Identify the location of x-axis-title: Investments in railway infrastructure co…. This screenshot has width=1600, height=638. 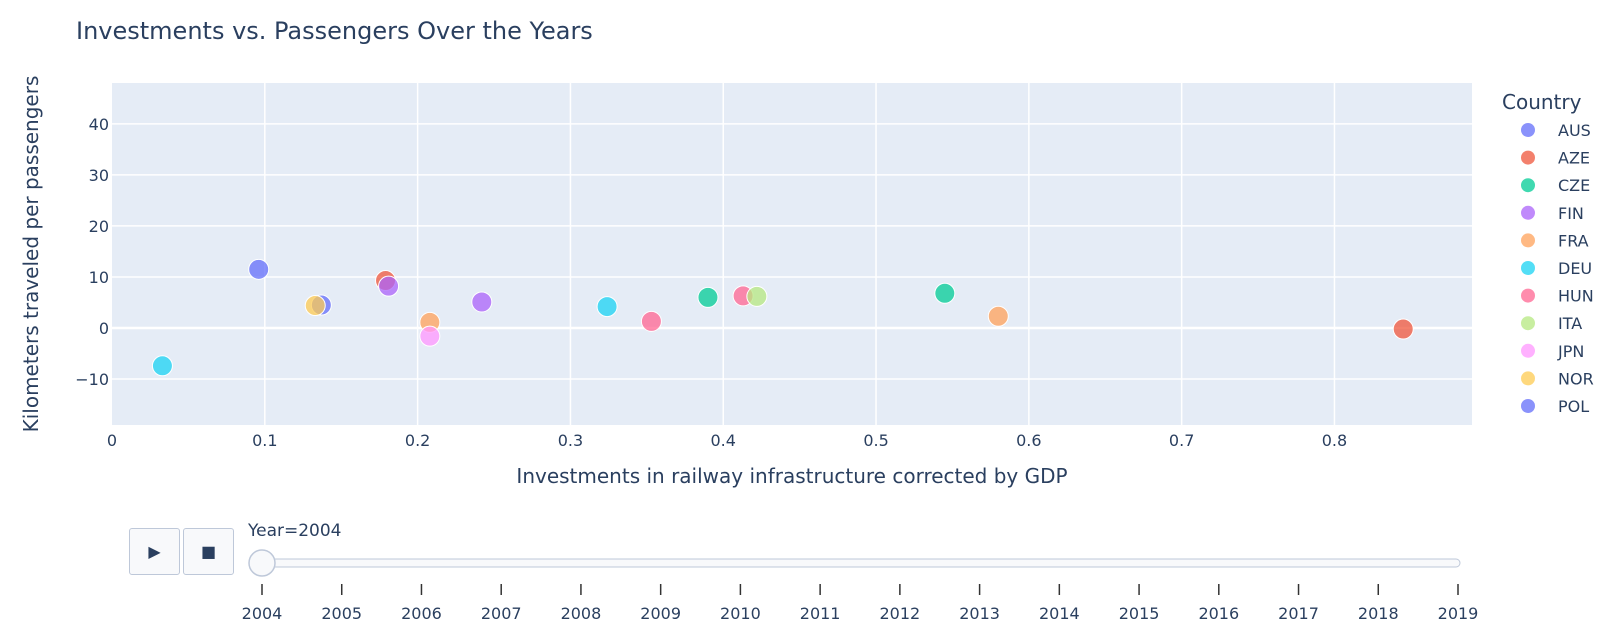
(791, 476).